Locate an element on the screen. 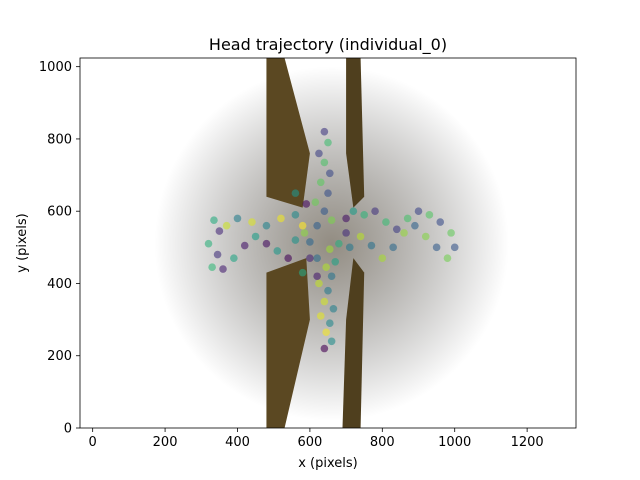 This screenshot has height=480, width=640. y-tick-label: 400 is located at coordinates (59, 284).